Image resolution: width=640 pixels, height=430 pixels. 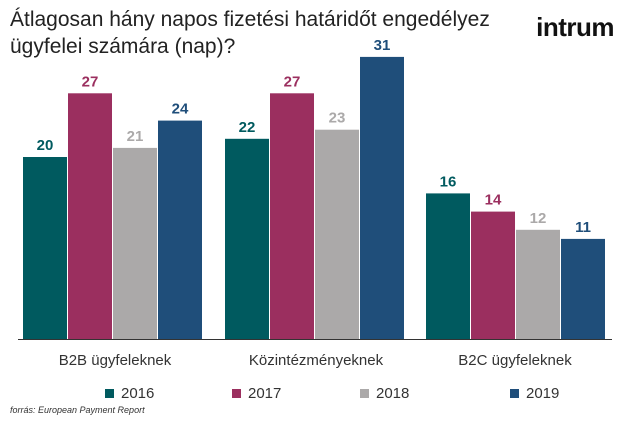 I want to click on data-label-2018-1: 23, so click(x=337, y=118).